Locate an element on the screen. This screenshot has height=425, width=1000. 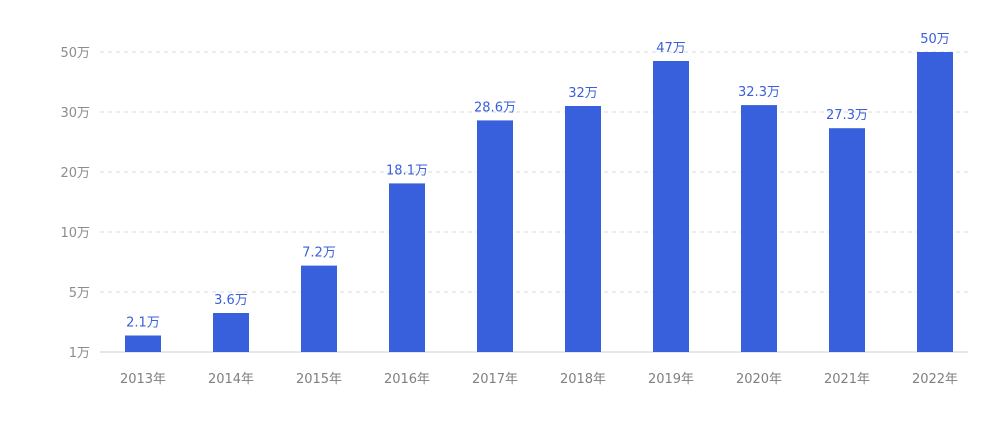
data-label: 7.2万 is located at coordinates (319, 253).